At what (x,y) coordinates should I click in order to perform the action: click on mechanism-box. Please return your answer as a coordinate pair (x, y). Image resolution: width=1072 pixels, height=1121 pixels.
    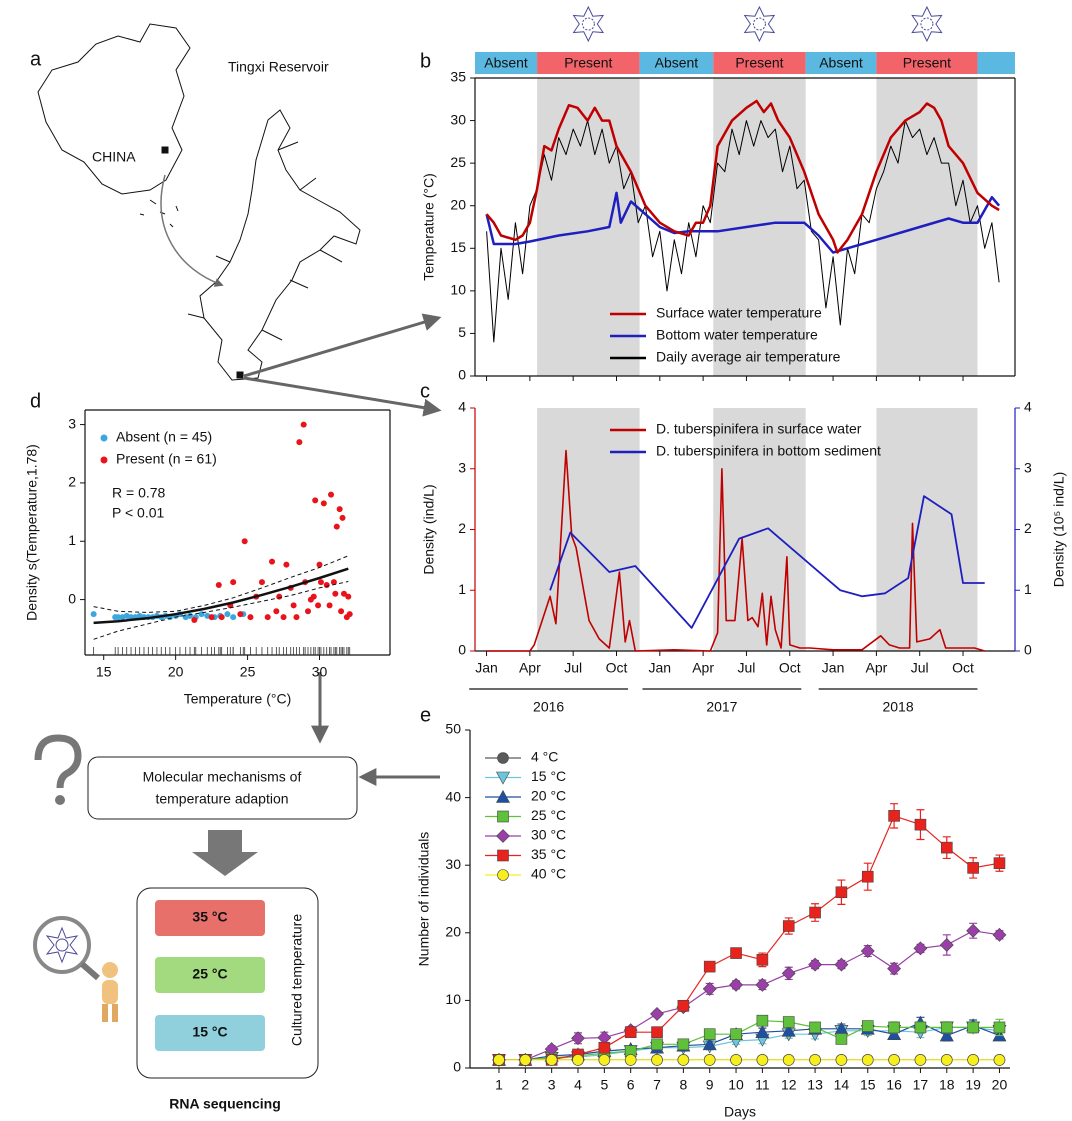
    Looking at the image, I should click on (222, 788).